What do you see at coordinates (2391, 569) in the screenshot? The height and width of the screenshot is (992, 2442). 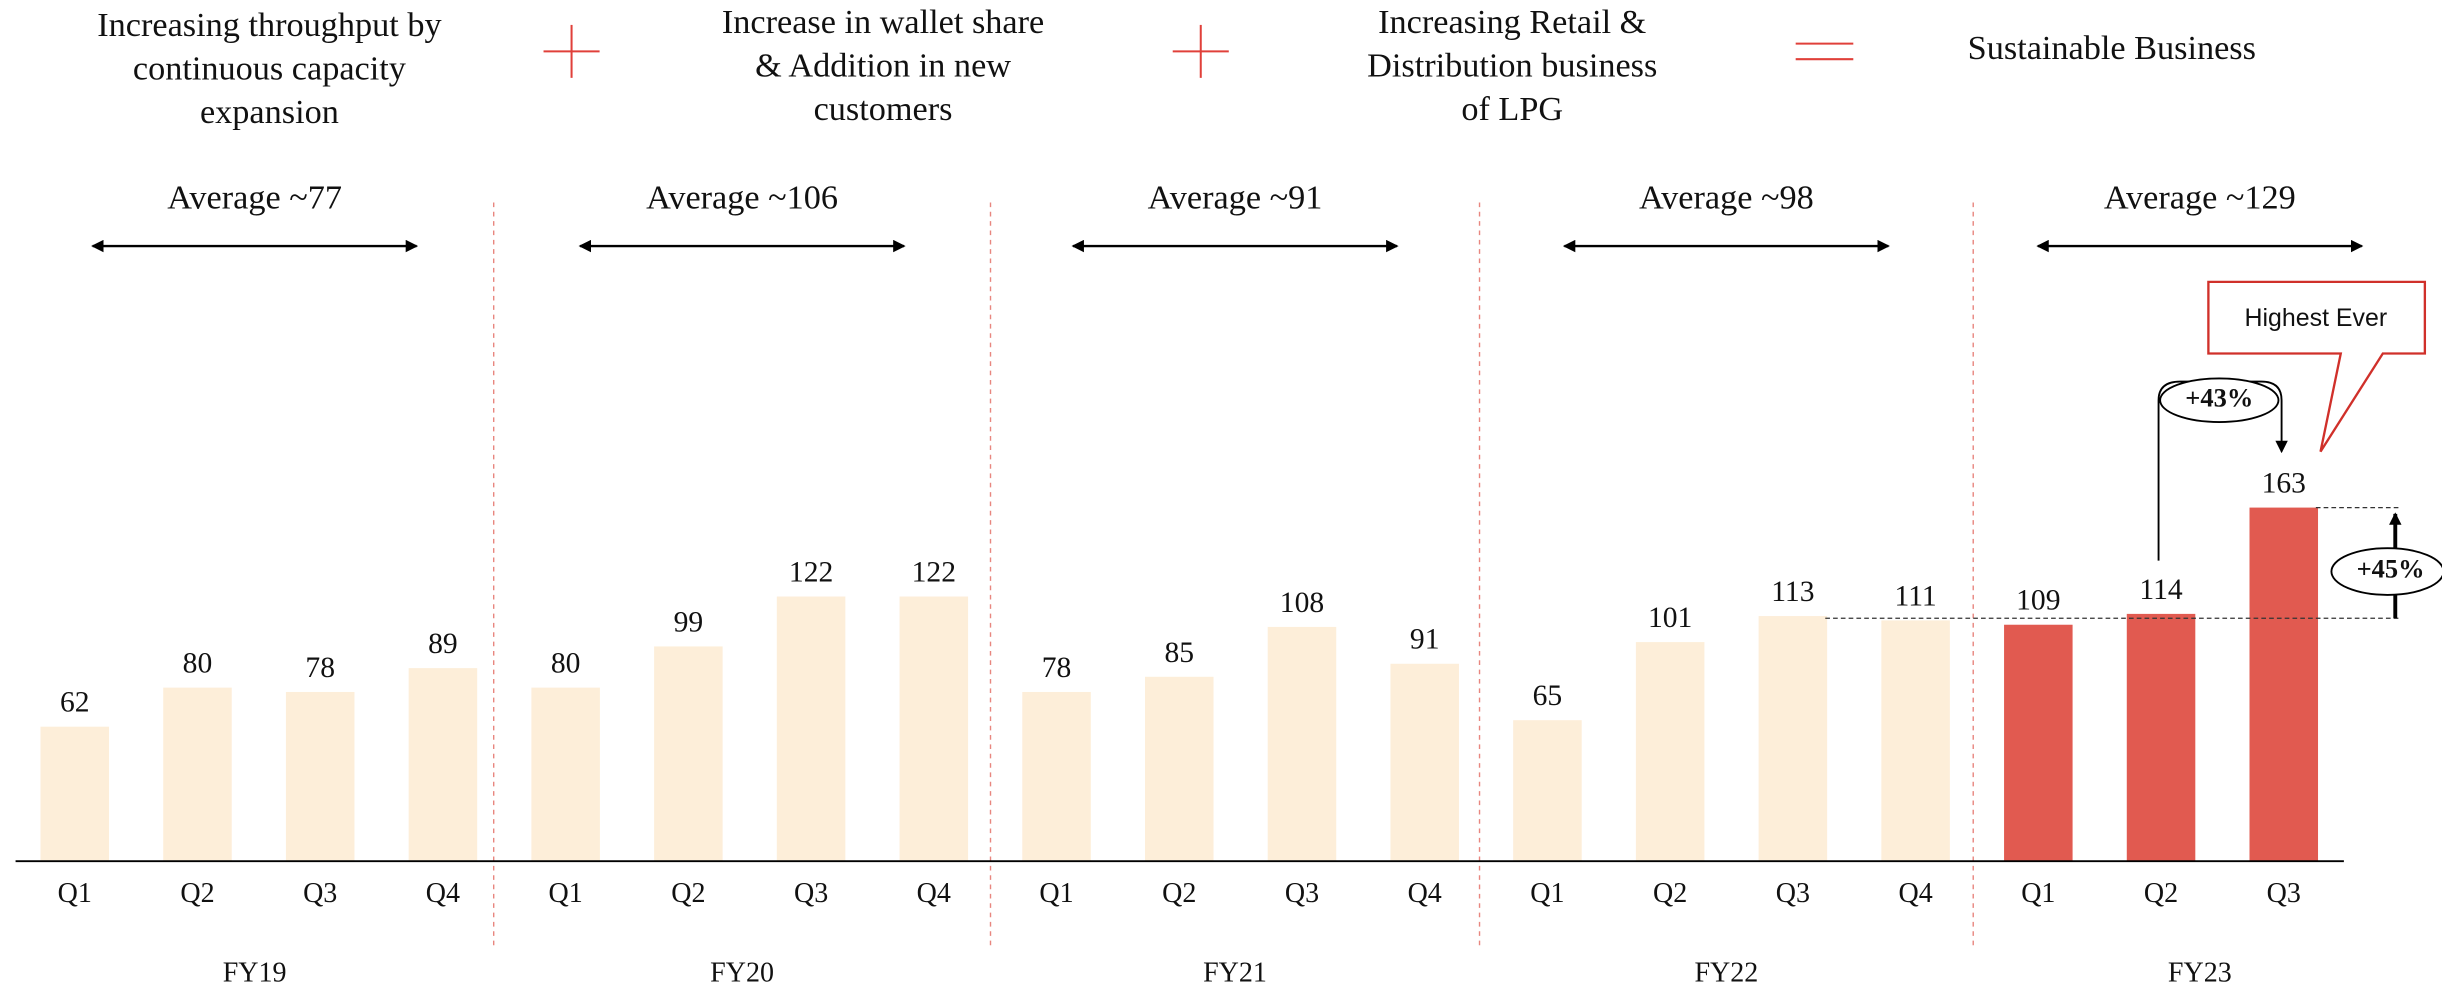 I see `growth-text: +45%` at bounding box center [2391, 569].